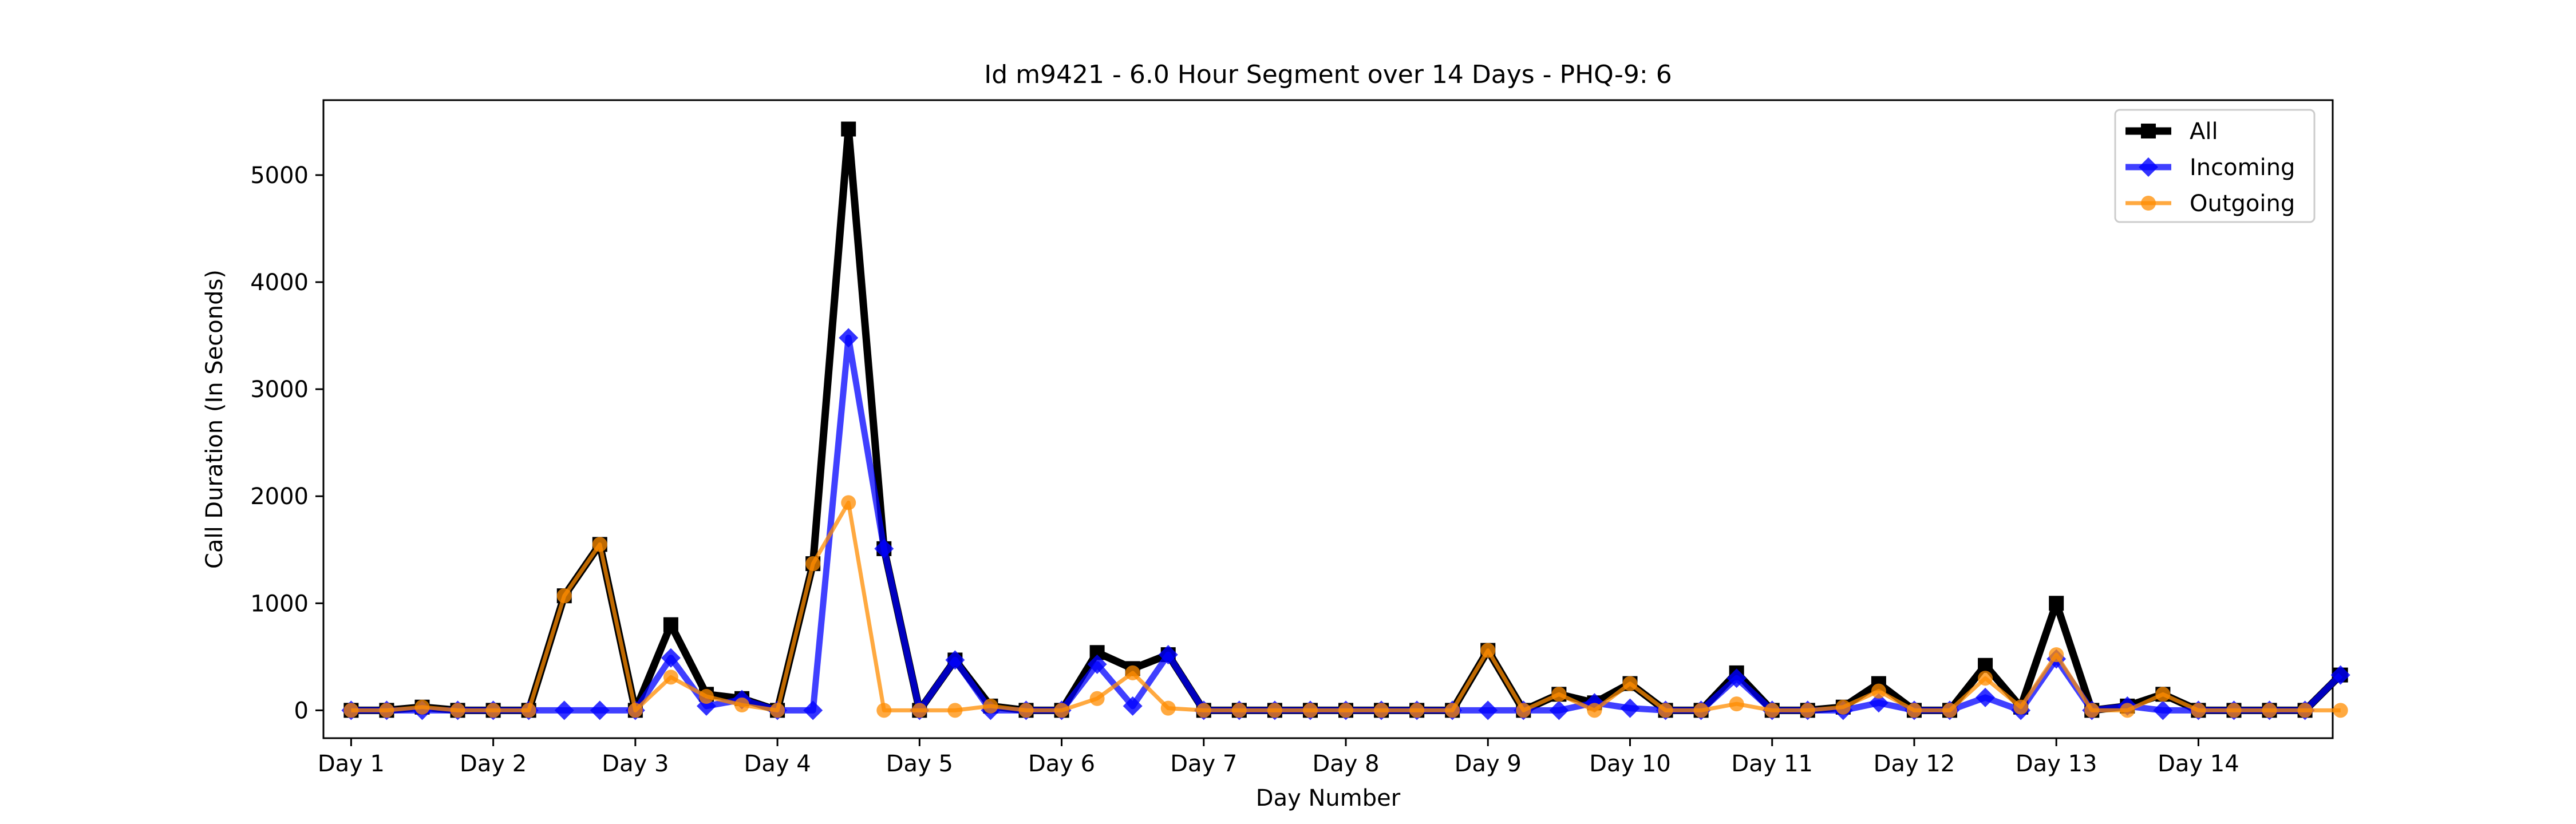 The width and height of the screenshot is (2576, 824). I want to click on y-tick-label: 4000, so click(279, 283).